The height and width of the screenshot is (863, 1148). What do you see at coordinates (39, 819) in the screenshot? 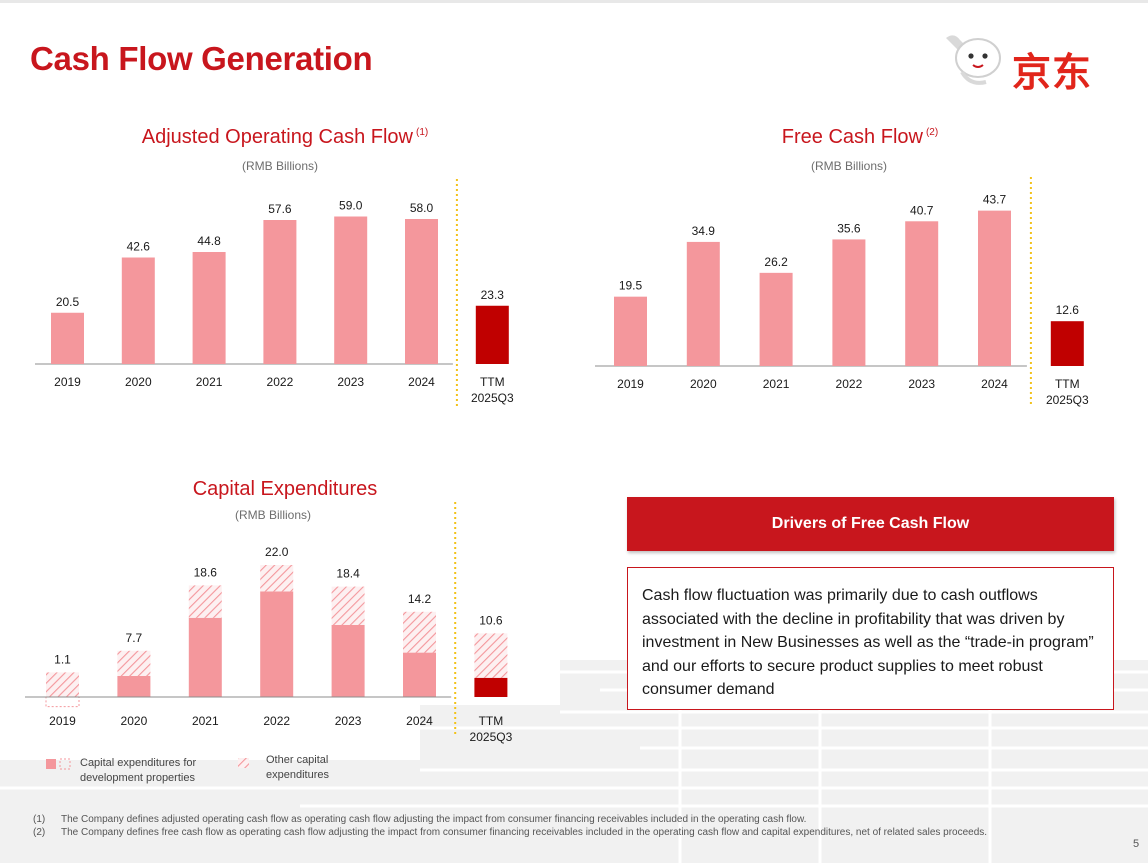
I see `footnote-1-number: (1)` at bounding box center [39, 819].